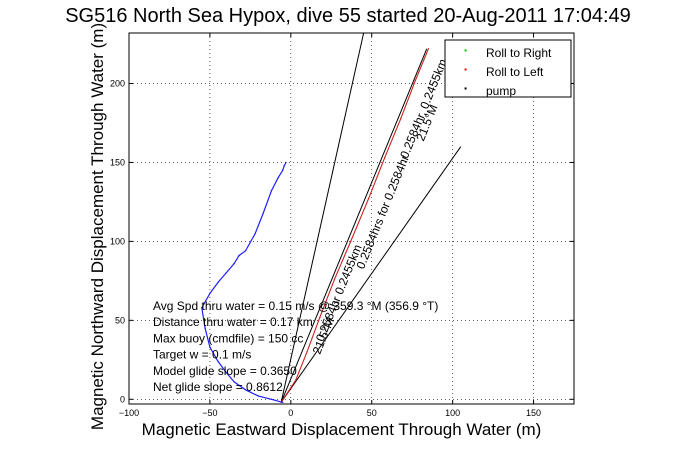 Image resolution: width=681 pixels, height=454 pixels. What do you see at coordinates (202, 355) in the screenshot?
I see `info-line: Target w = 0.1 m/s` at bounding box center [202, 355].